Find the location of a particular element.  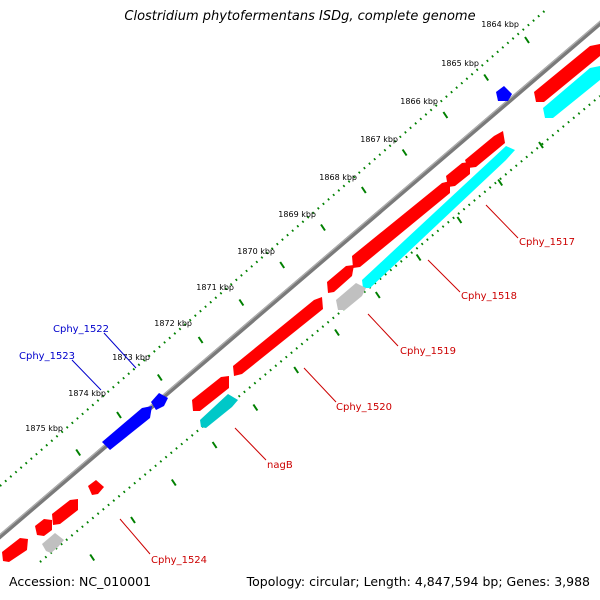

accession-label: Accession: NC_010001 is located at coordinates (80, 581).